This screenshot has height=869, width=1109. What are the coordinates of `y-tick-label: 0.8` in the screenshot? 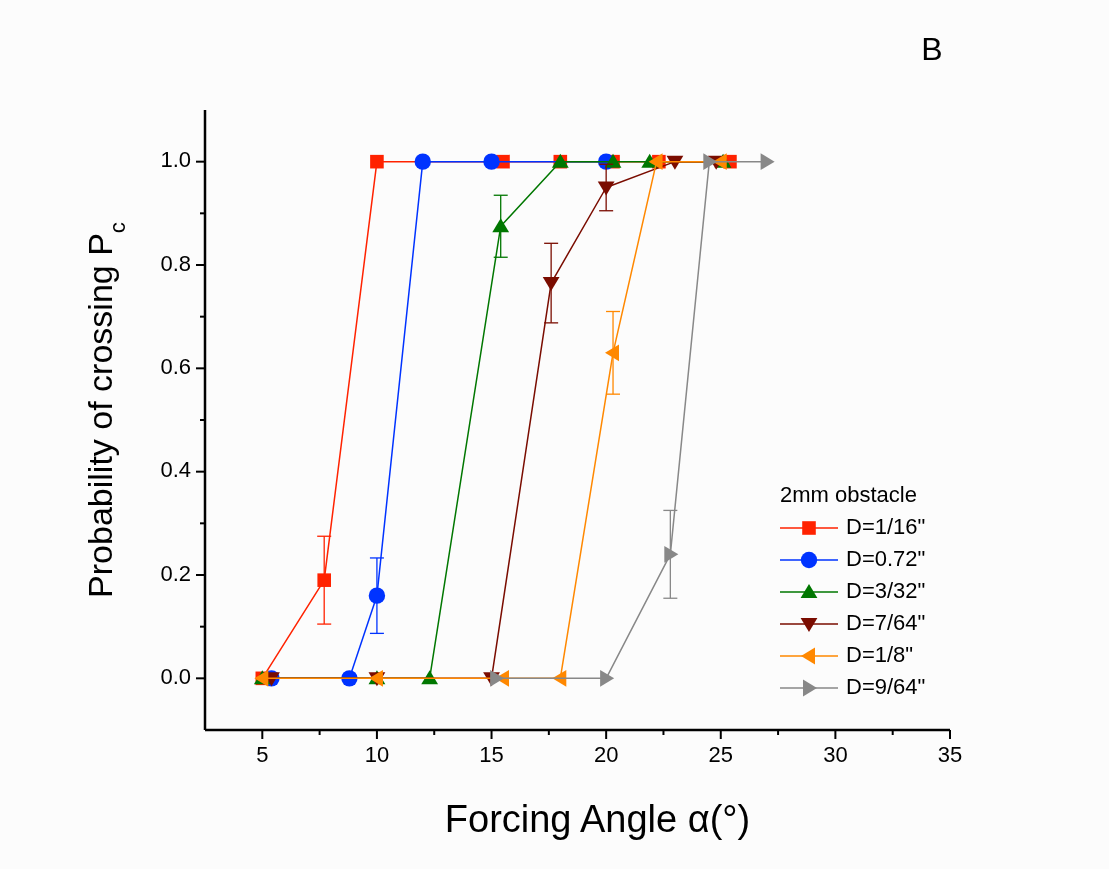 It's located at (175, 263).